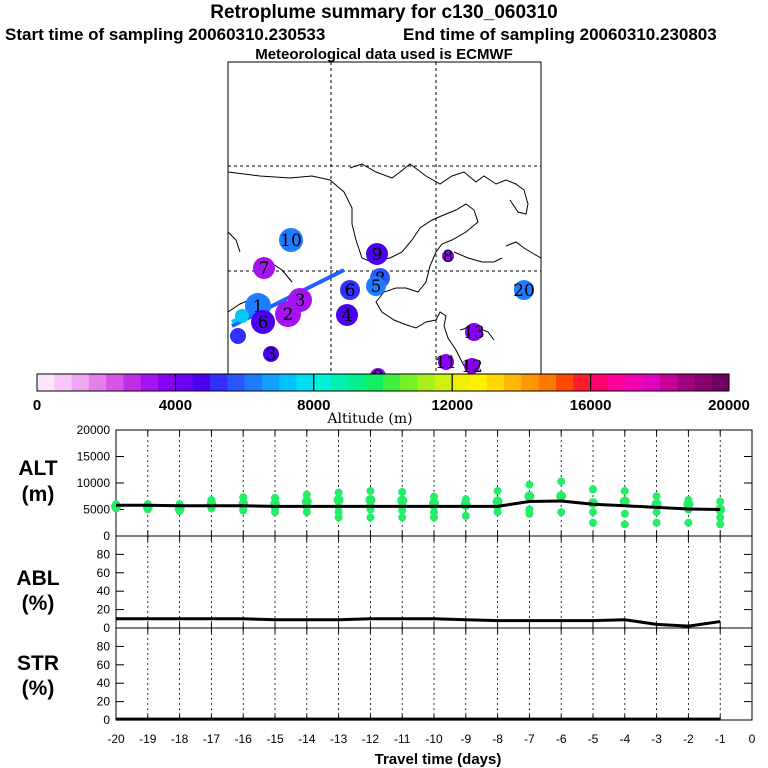  Describe the element at coordinates (729, 405) in the screenshot. I see `colorbar-tick-label: 20000` at that location.